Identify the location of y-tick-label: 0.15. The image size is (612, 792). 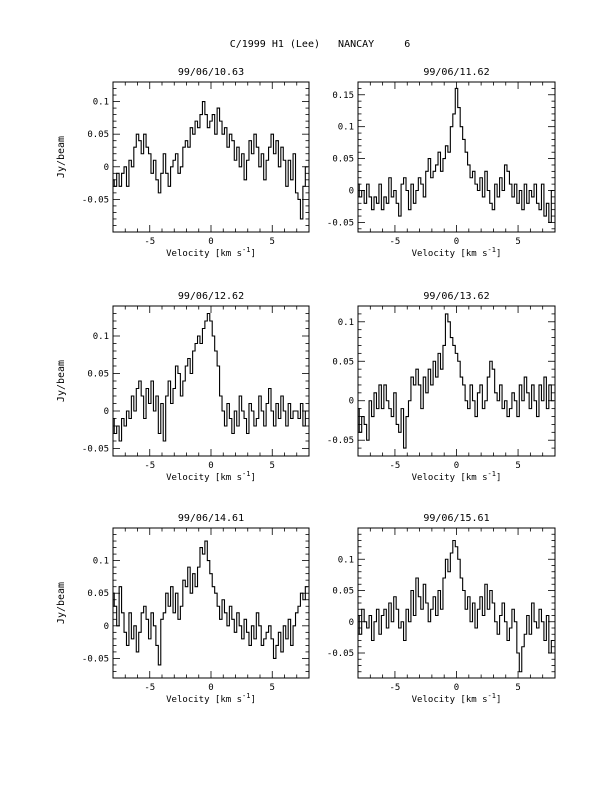
(343, 96).